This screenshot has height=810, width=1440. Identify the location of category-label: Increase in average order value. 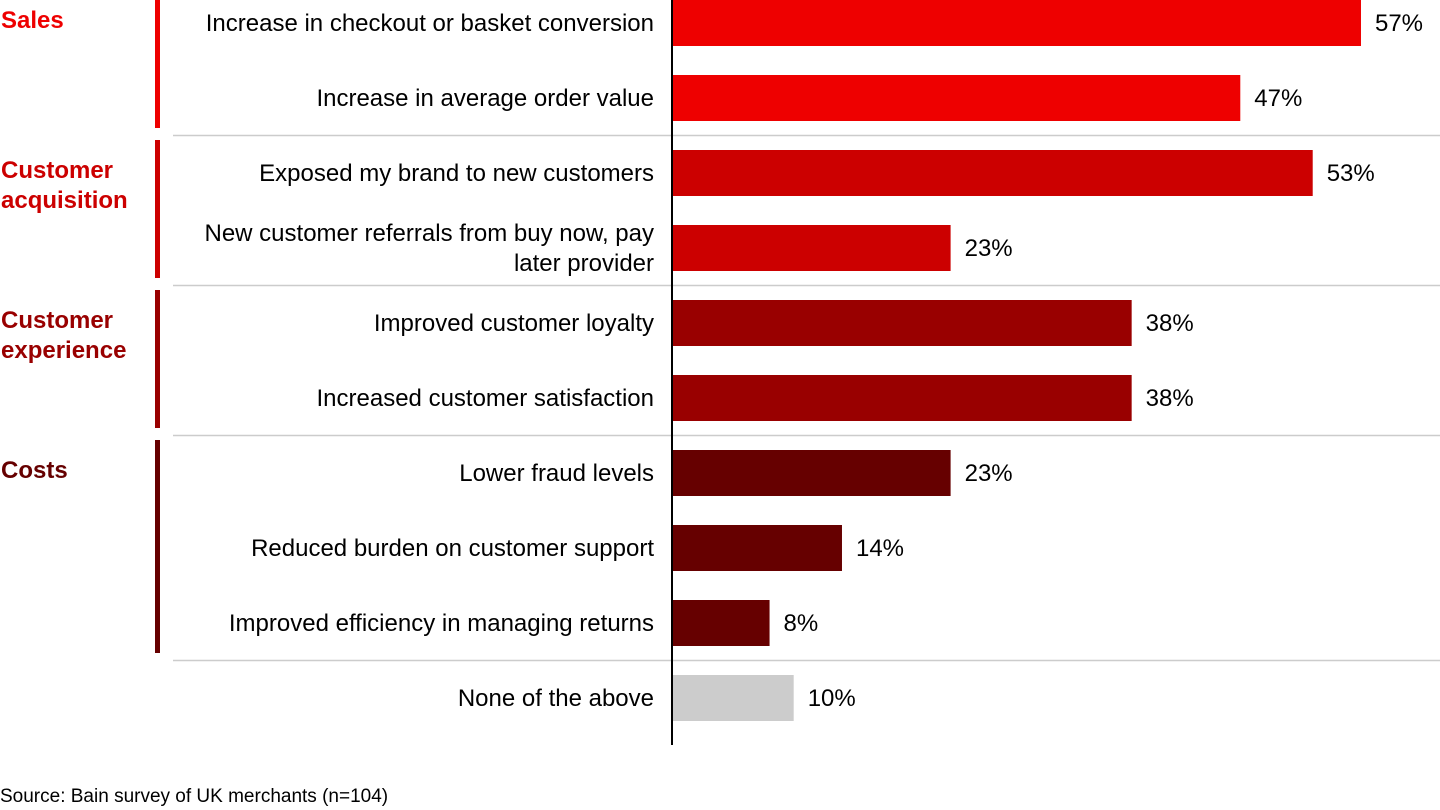
(485, 98).